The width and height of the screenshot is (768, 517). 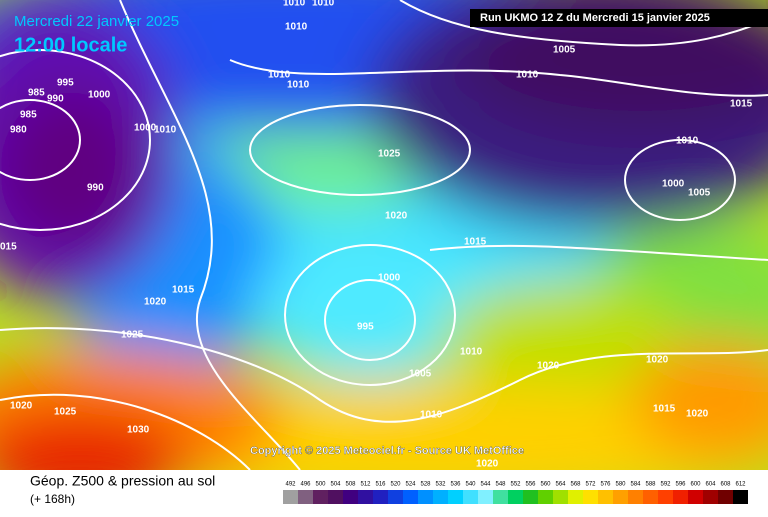 I want to click on legend-label: 592, so click(x=665, y=485).